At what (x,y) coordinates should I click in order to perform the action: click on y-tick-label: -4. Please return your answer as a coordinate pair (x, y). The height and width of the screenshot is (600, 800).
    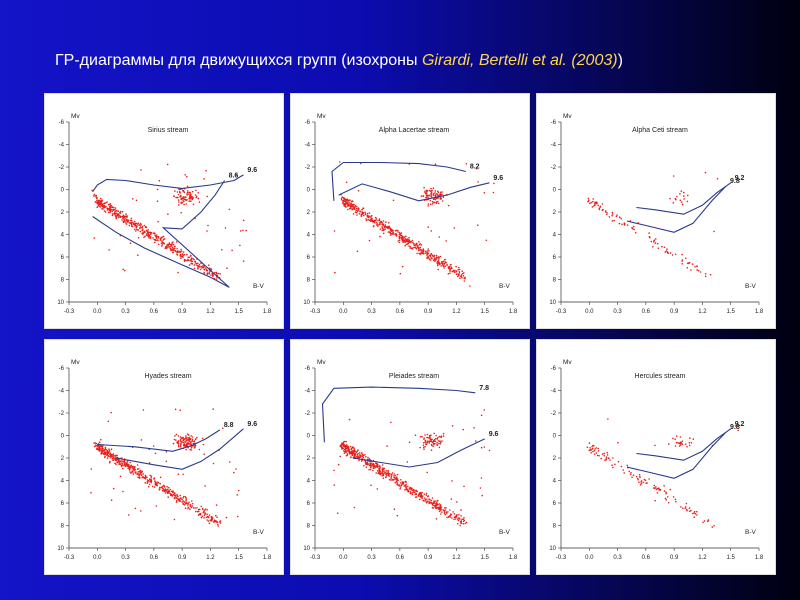
    Looking at the image, I should click on (308, 146).